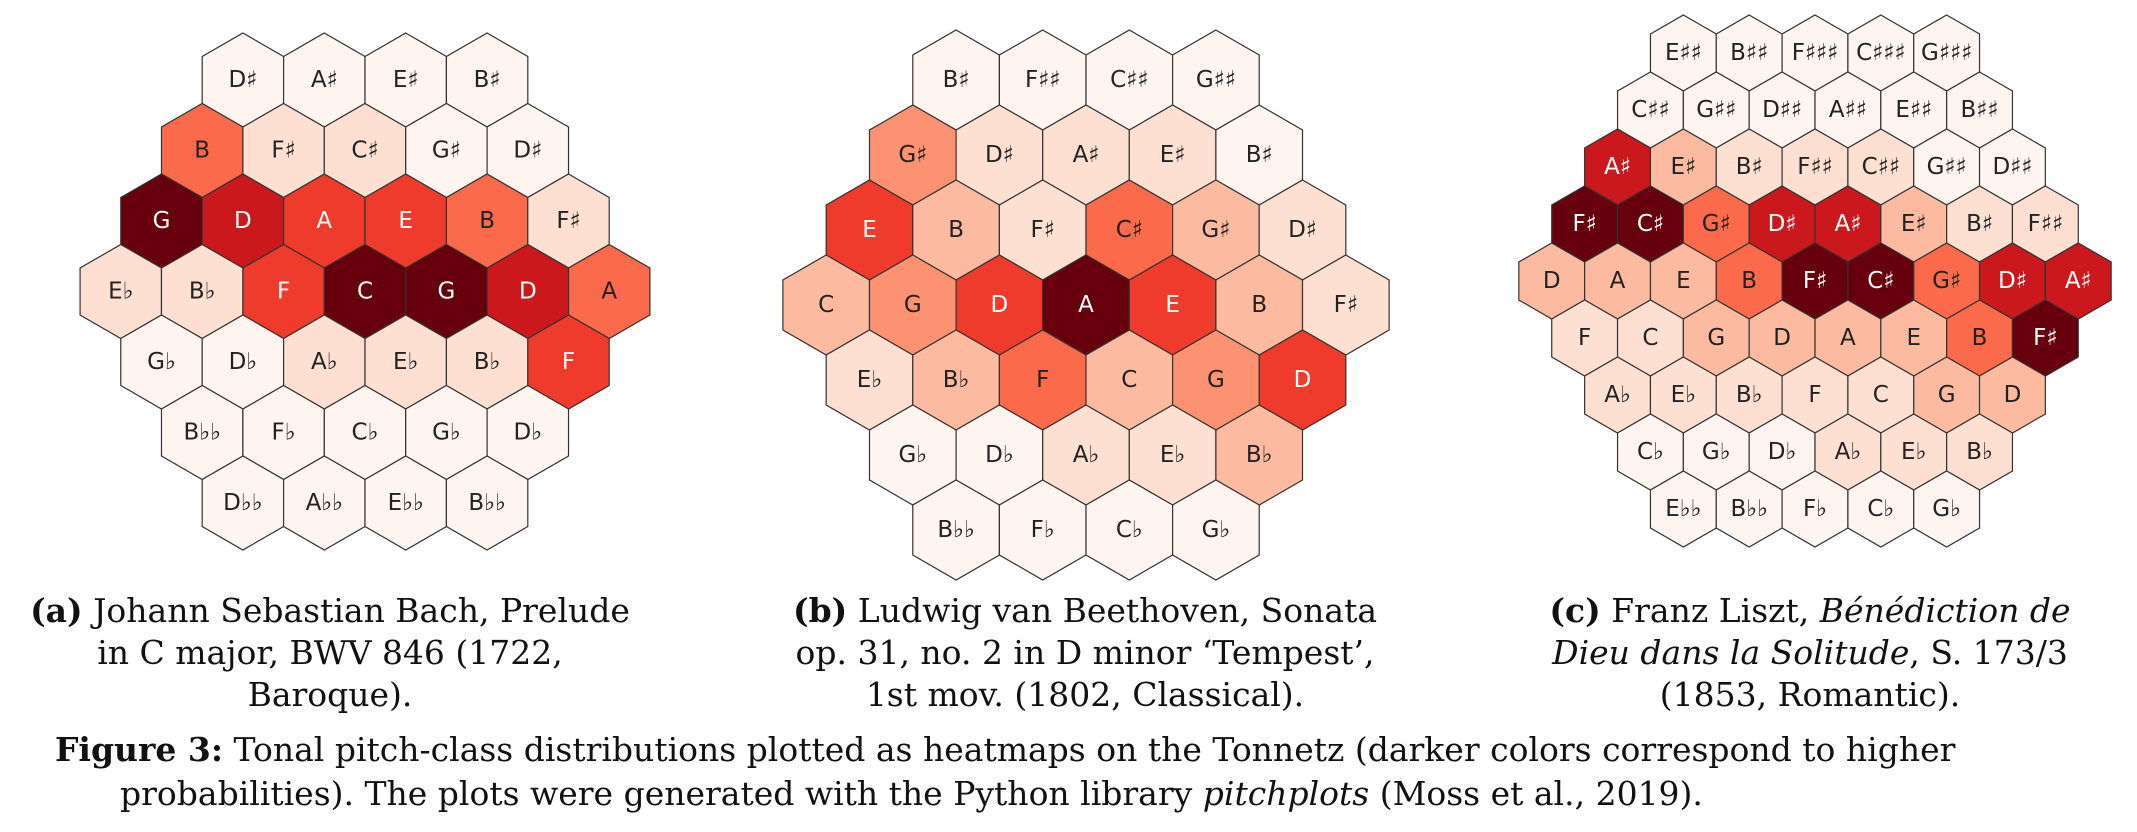  What do you see at coordinates (1880, 53) in the screenshot?
I see `tonnetz-cell-label: C♯♯♯` at bounding box center [1880, 53].